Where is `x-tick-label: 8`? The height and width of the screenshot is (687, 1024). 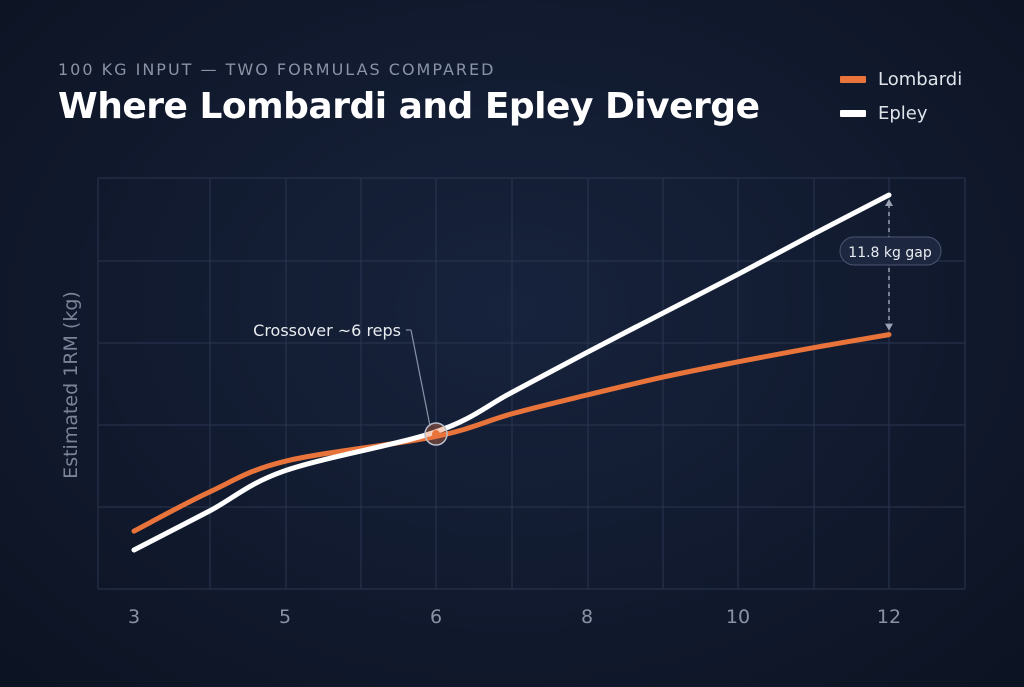
x-tick-label: 8 is located at coordinates (587, 617).